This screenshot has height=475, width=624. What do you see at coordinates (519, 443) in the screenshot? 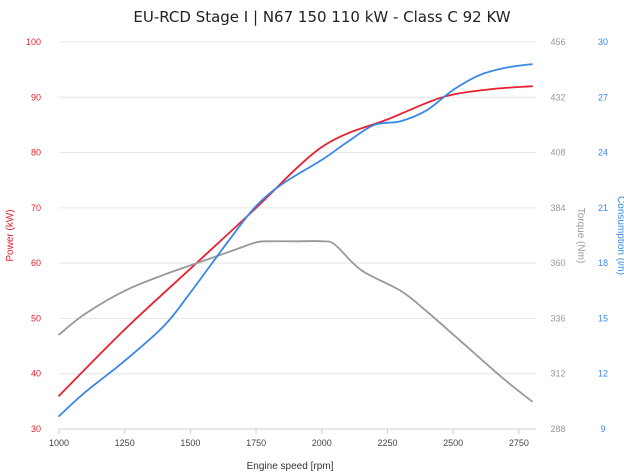
I see `x-tick-label: 2750` at bounding box center [519, 443].